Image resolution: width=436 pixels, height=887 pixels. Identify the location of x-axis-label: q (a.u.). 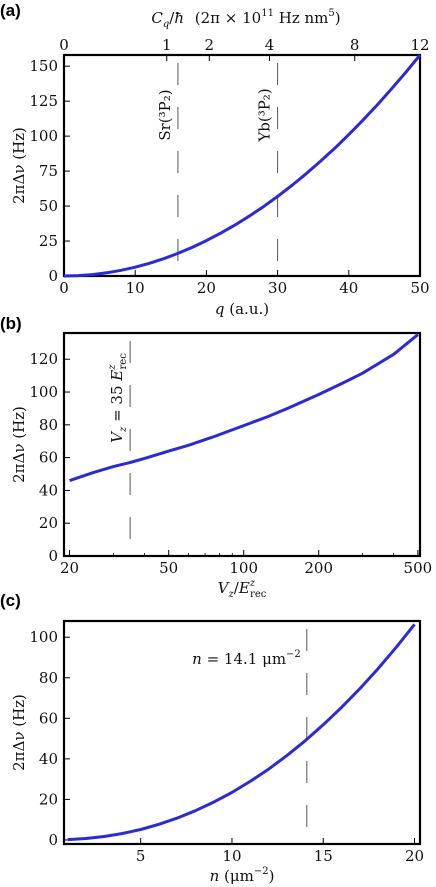
(242, 309).